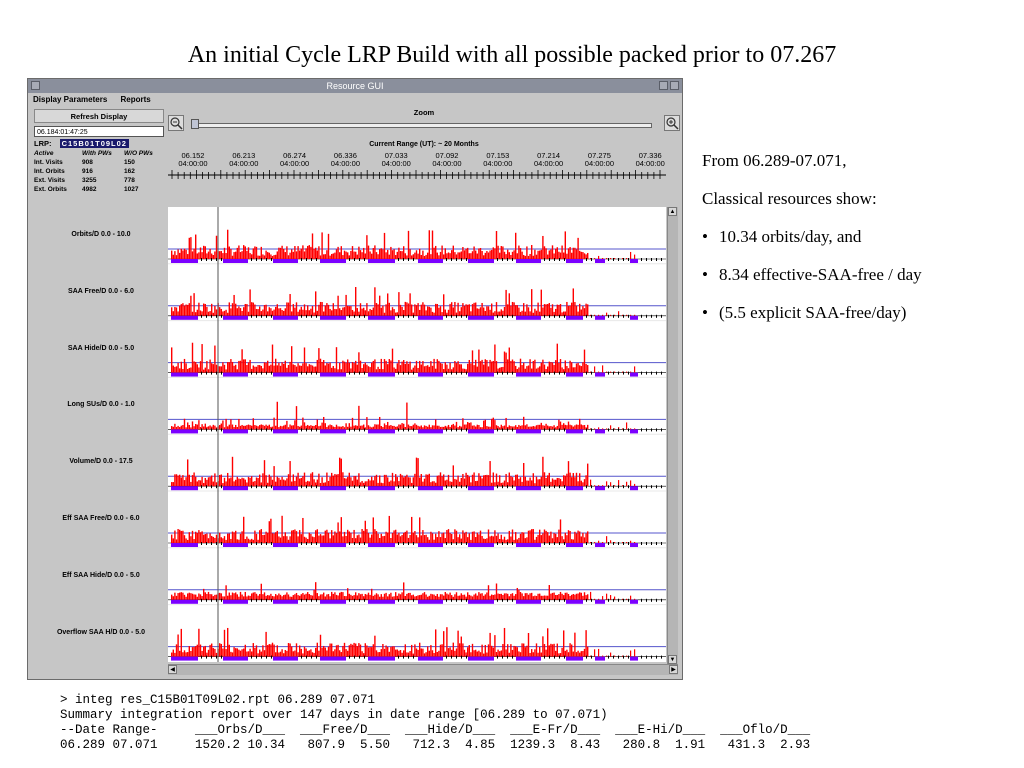 The width and height of the screenshot is (1024, 768). What do you see at coordinates (195, 124) in the screenshot?
I see `zoom-slider-thumb` at bounding box center [195, 124].